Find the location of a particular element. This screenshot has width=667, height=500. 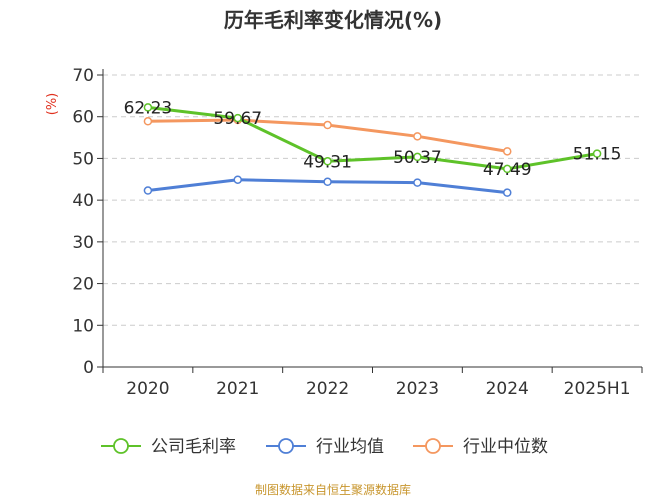

x-tick-label: 2022 is located at coordinates (327, 389).